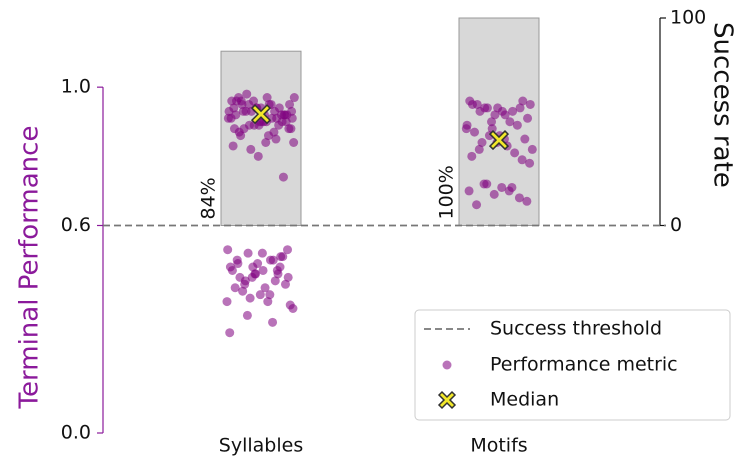  What do you see at coordinates (261, 446) in the screenshot?
I see `x-tick-label: Syllables` at bounding box center [261, 446].